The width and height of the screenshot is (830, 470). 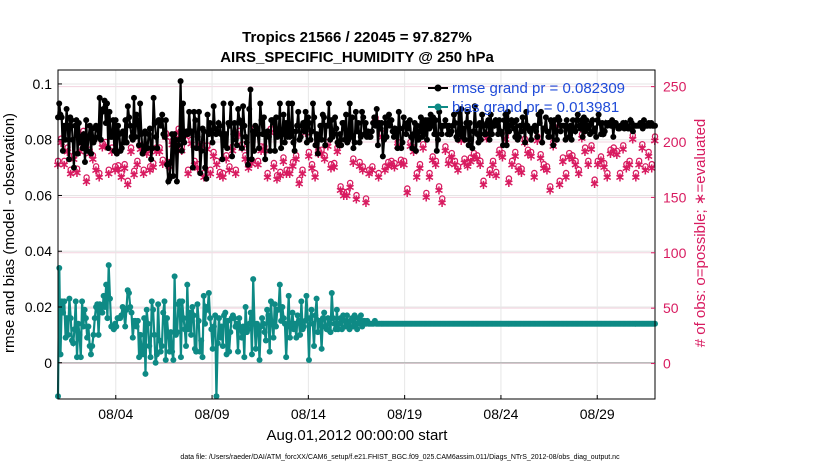 What do you see at coordinates (115, 414) in the screenshot?
I see `x-tick-label: 08/04` at bounding box center [115, 414].